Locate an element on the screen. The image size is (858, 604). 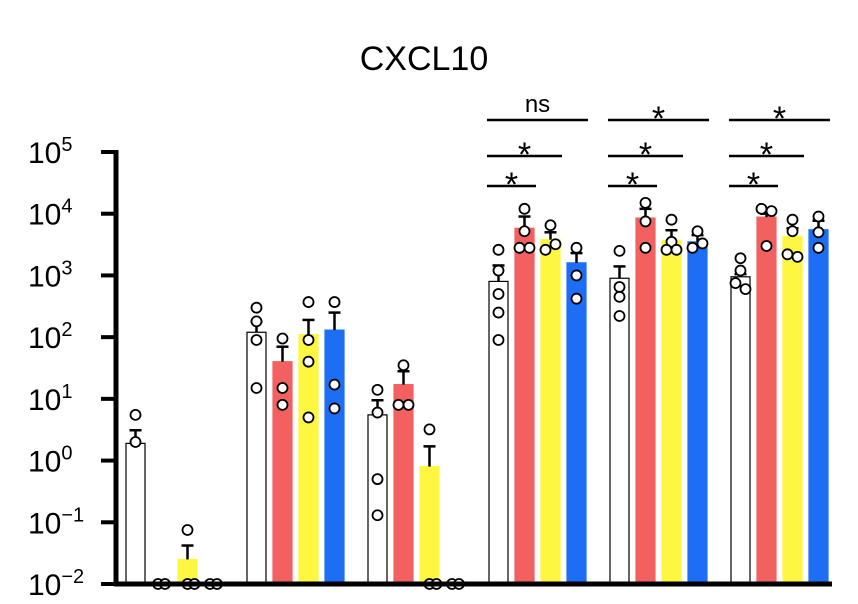
y-tick-label: 10⁻¹ is located at coordinates (56, 522).